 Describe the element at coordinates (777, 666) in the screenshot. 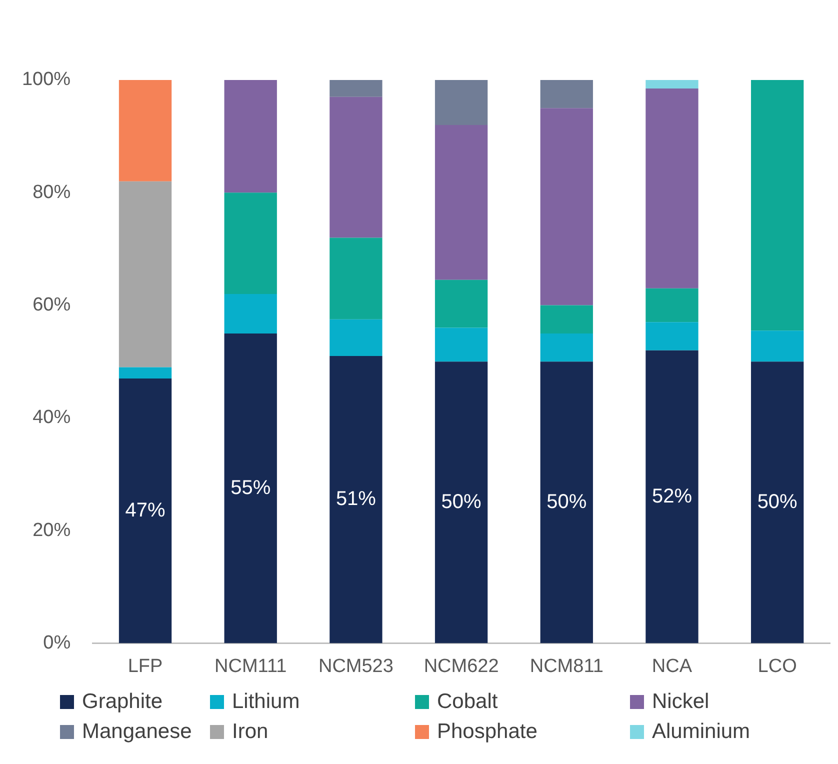

I see `x-tick-label: LCO` at that location.